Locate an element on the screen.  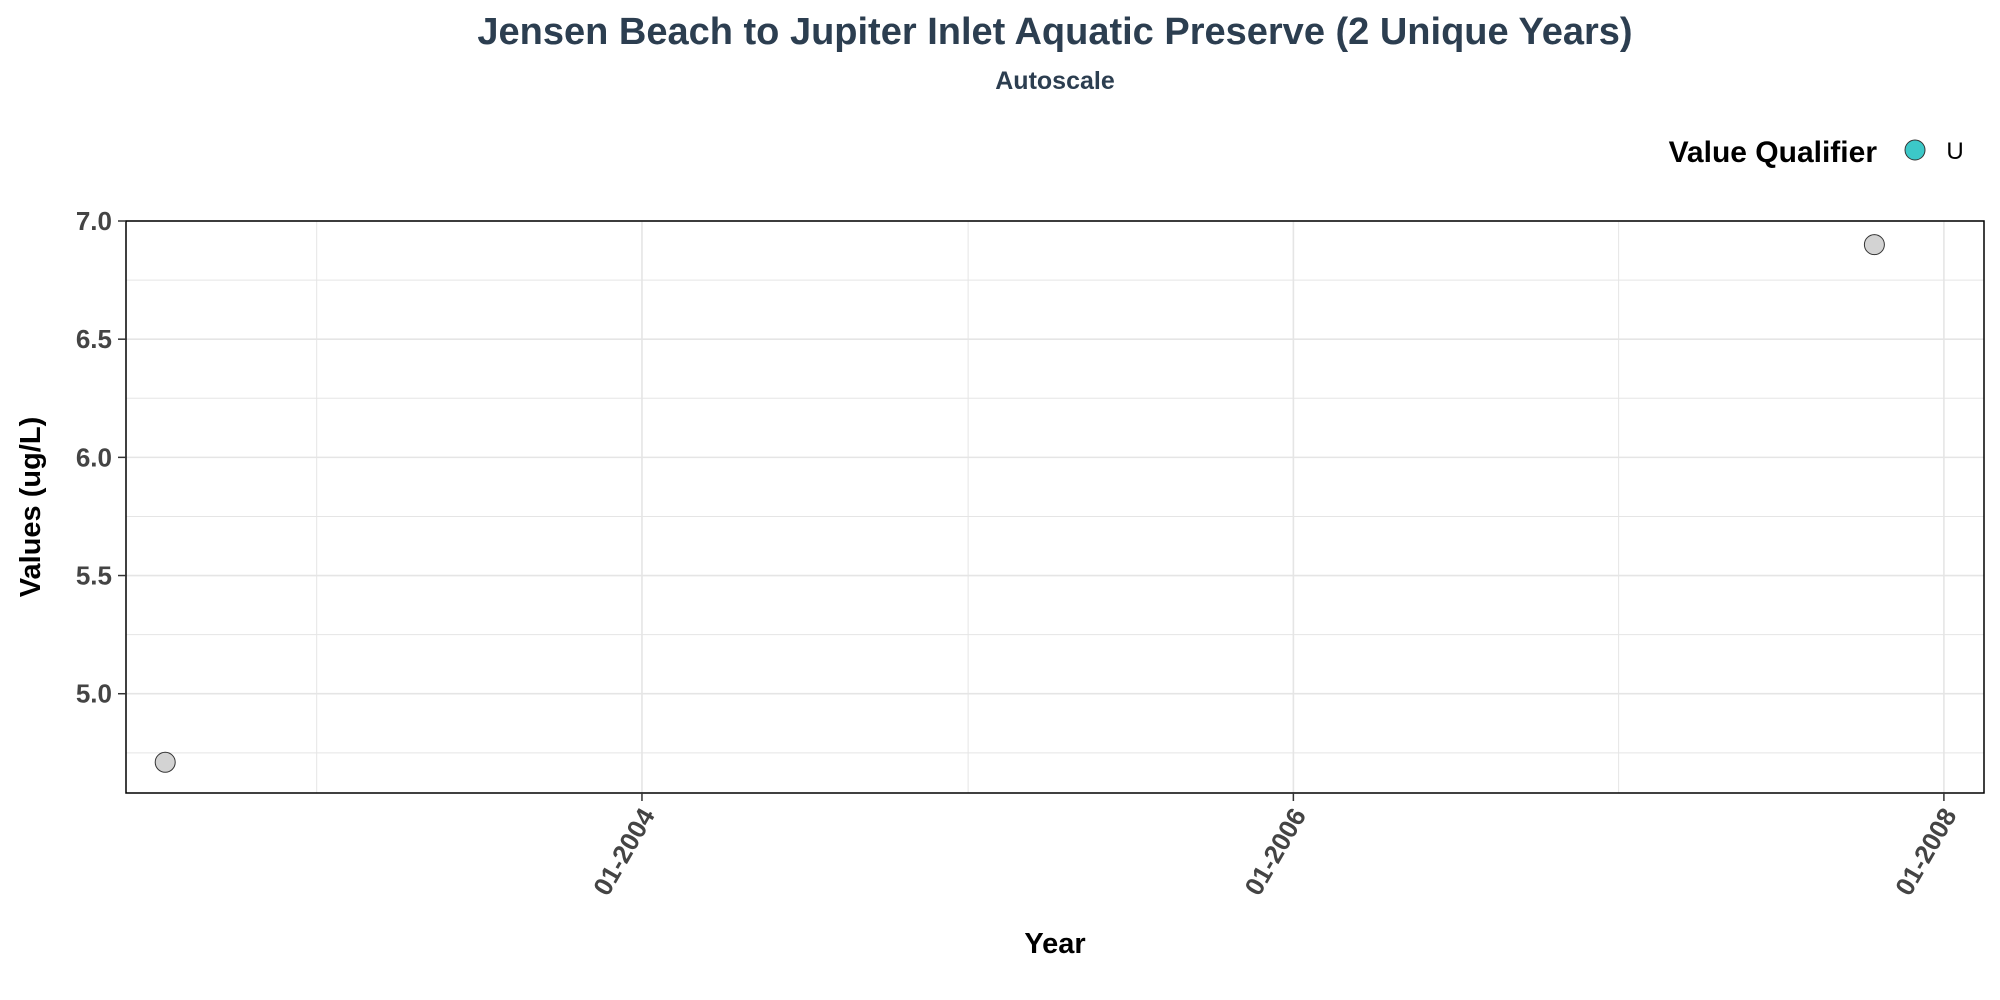
y-tick-label: 5.5 is located at coordinates (94, 576).